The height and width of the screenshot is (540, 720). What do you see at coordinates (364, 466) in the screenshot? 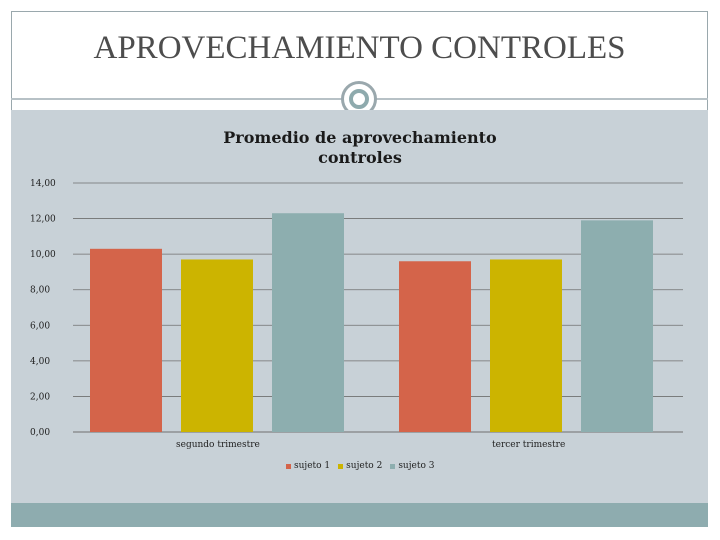
I see `legend-label: sujeto 2` at bounding box center [364, 466].